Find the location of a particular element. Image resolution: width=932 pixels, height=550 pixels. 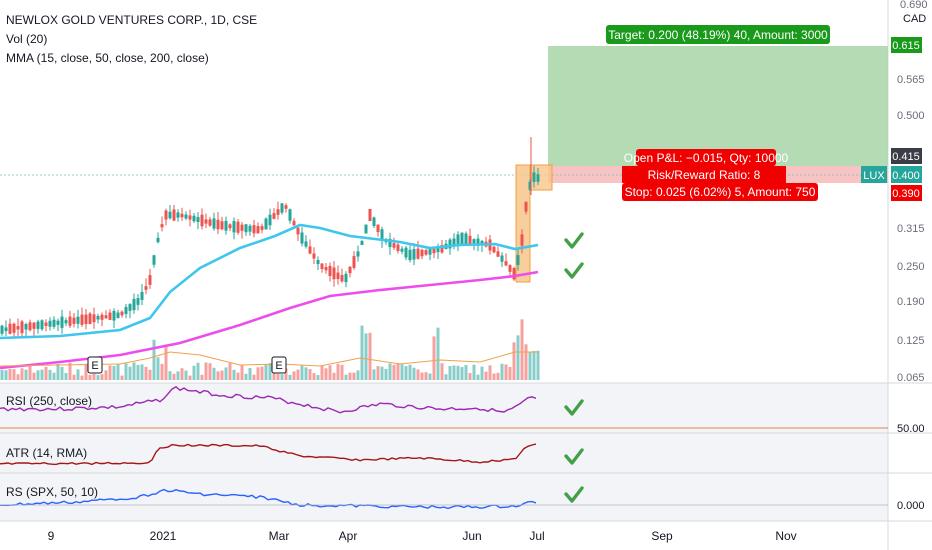

mma-label: MMA (15, close, 50, close, 200, close) is located at coordinates (107, 58).